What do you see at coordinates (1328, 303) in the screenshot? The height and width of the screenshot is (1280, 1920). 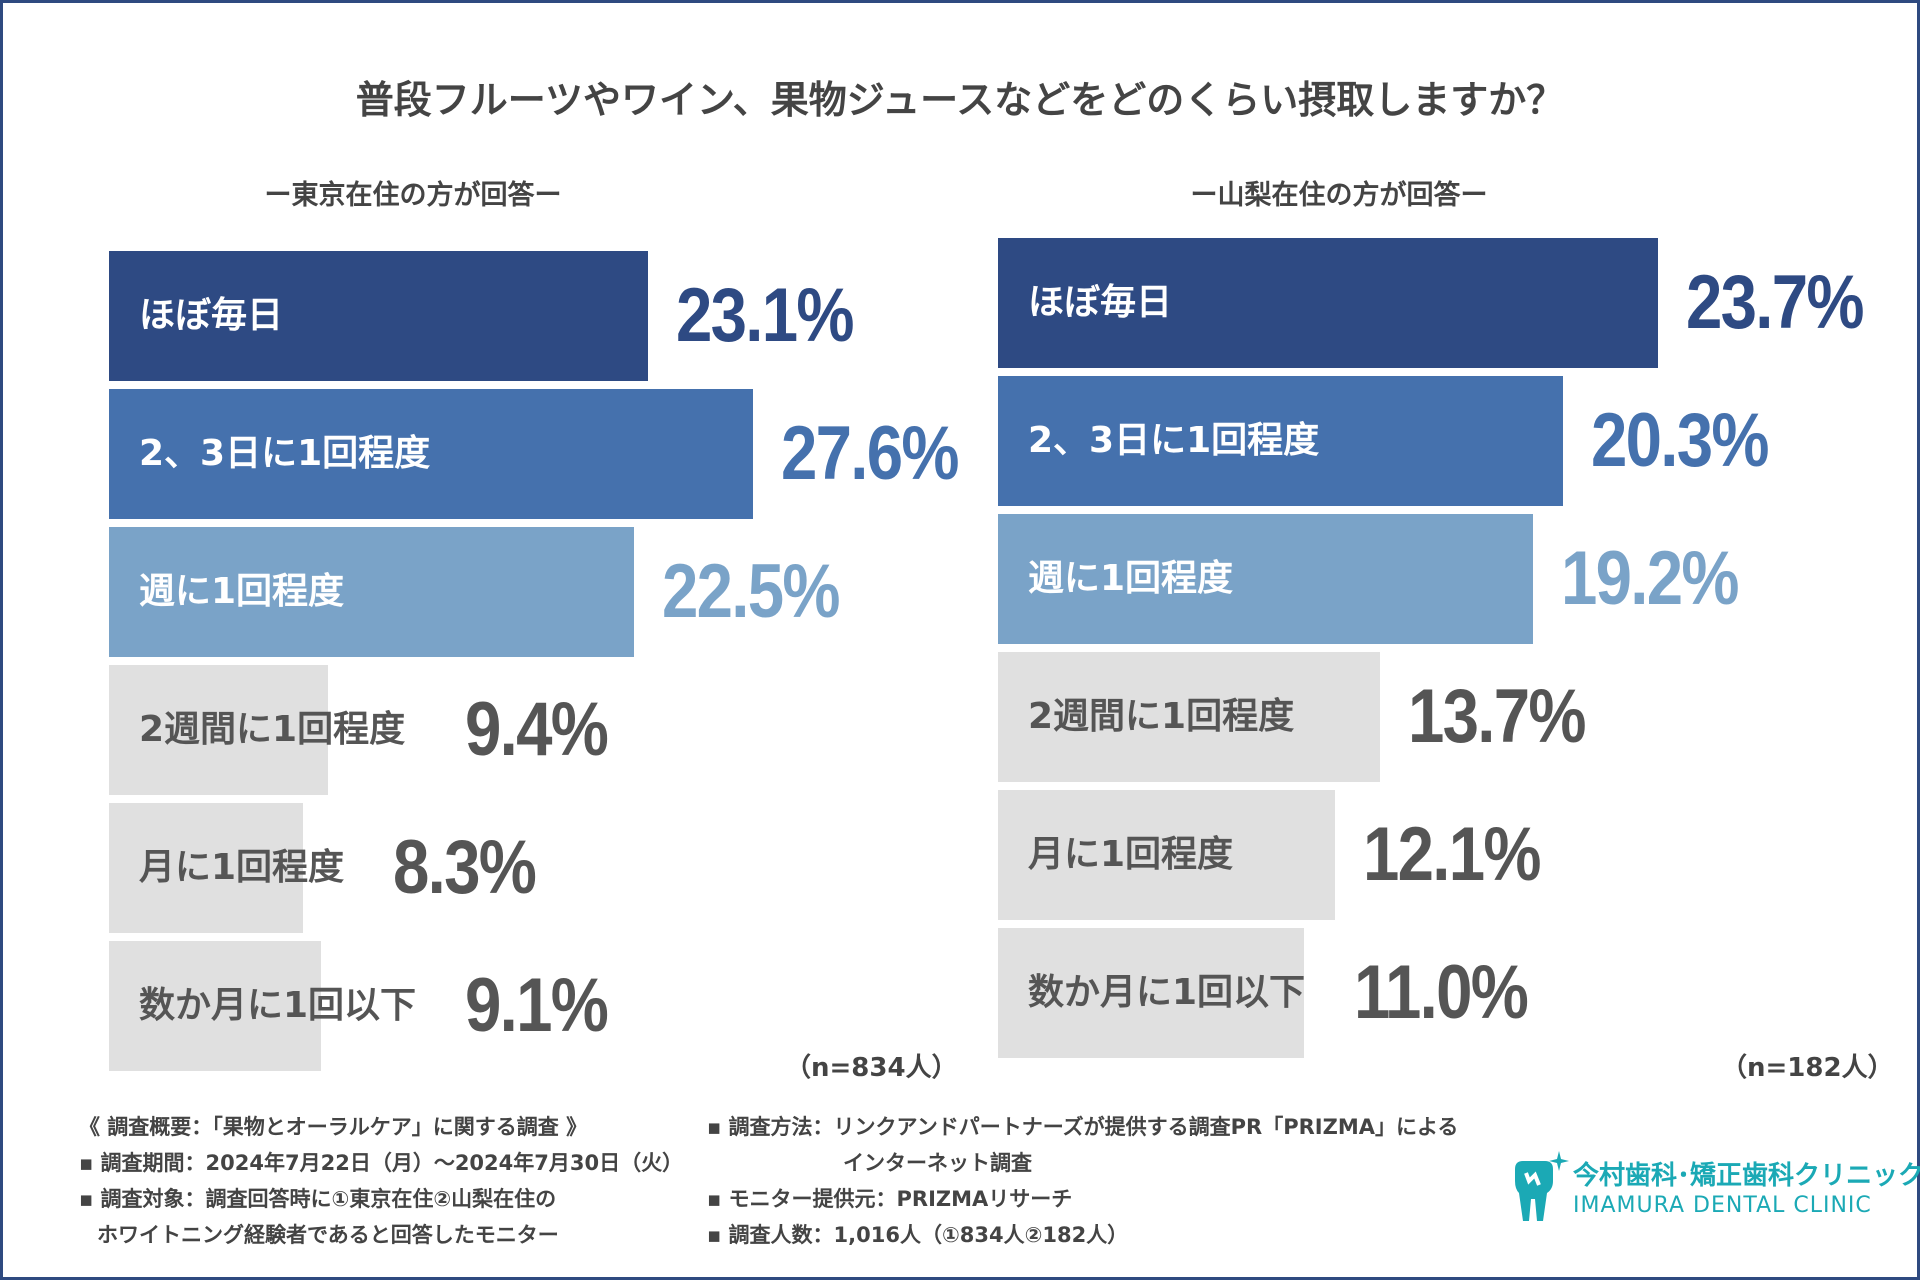 I see `yamanashi-bar-1: ほぼ毎日` at bounding box center [1328, 303].